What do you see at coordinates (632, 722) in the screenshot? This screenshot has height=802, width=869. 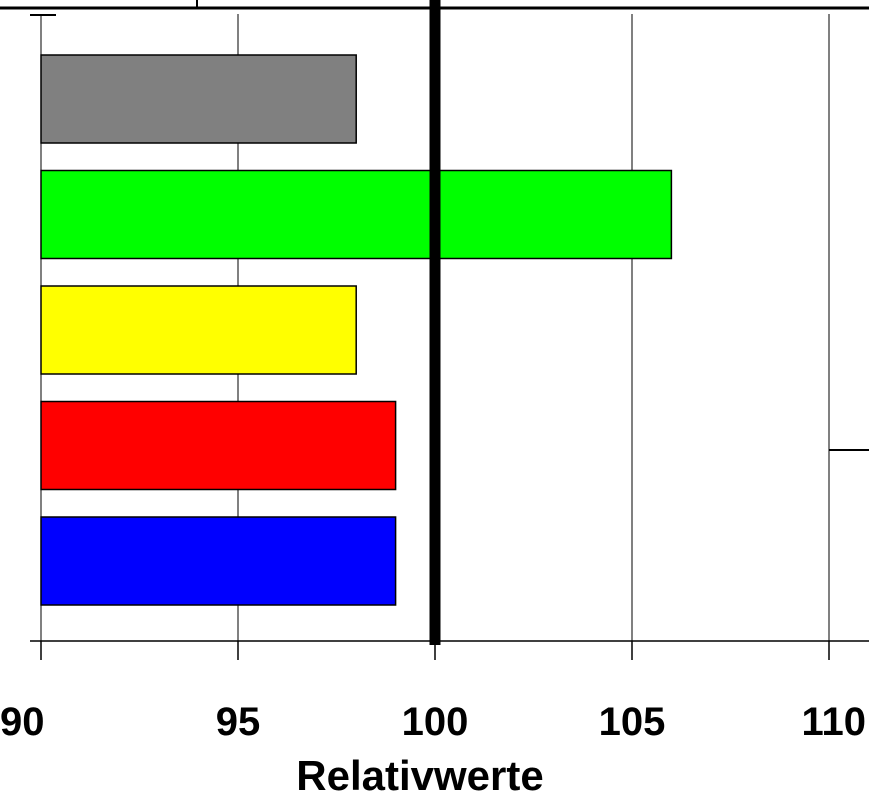 I see `x-tick-label-105: 105` at bounding box center [632, 722].